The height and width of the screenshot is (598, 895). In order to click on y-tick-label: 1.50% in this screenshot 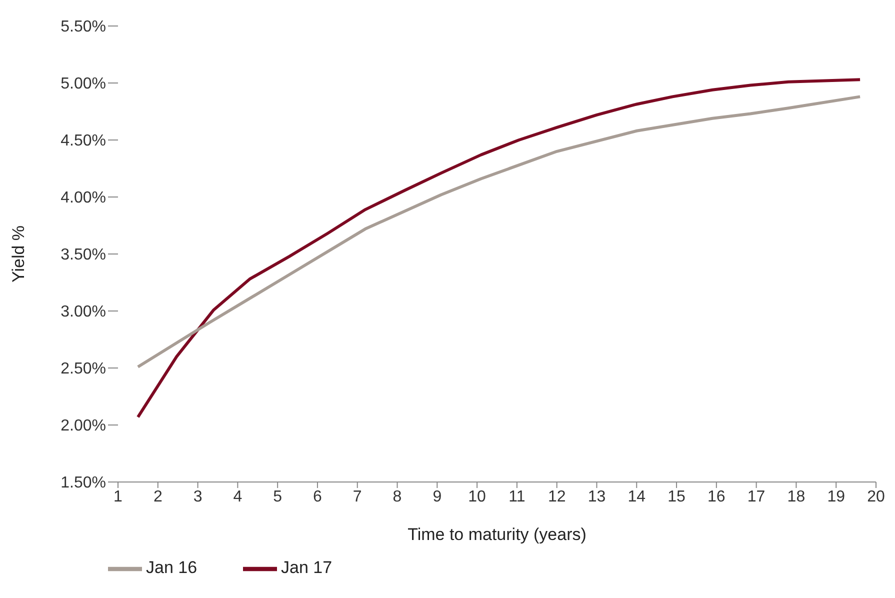, I will do `click(83, 483)`.